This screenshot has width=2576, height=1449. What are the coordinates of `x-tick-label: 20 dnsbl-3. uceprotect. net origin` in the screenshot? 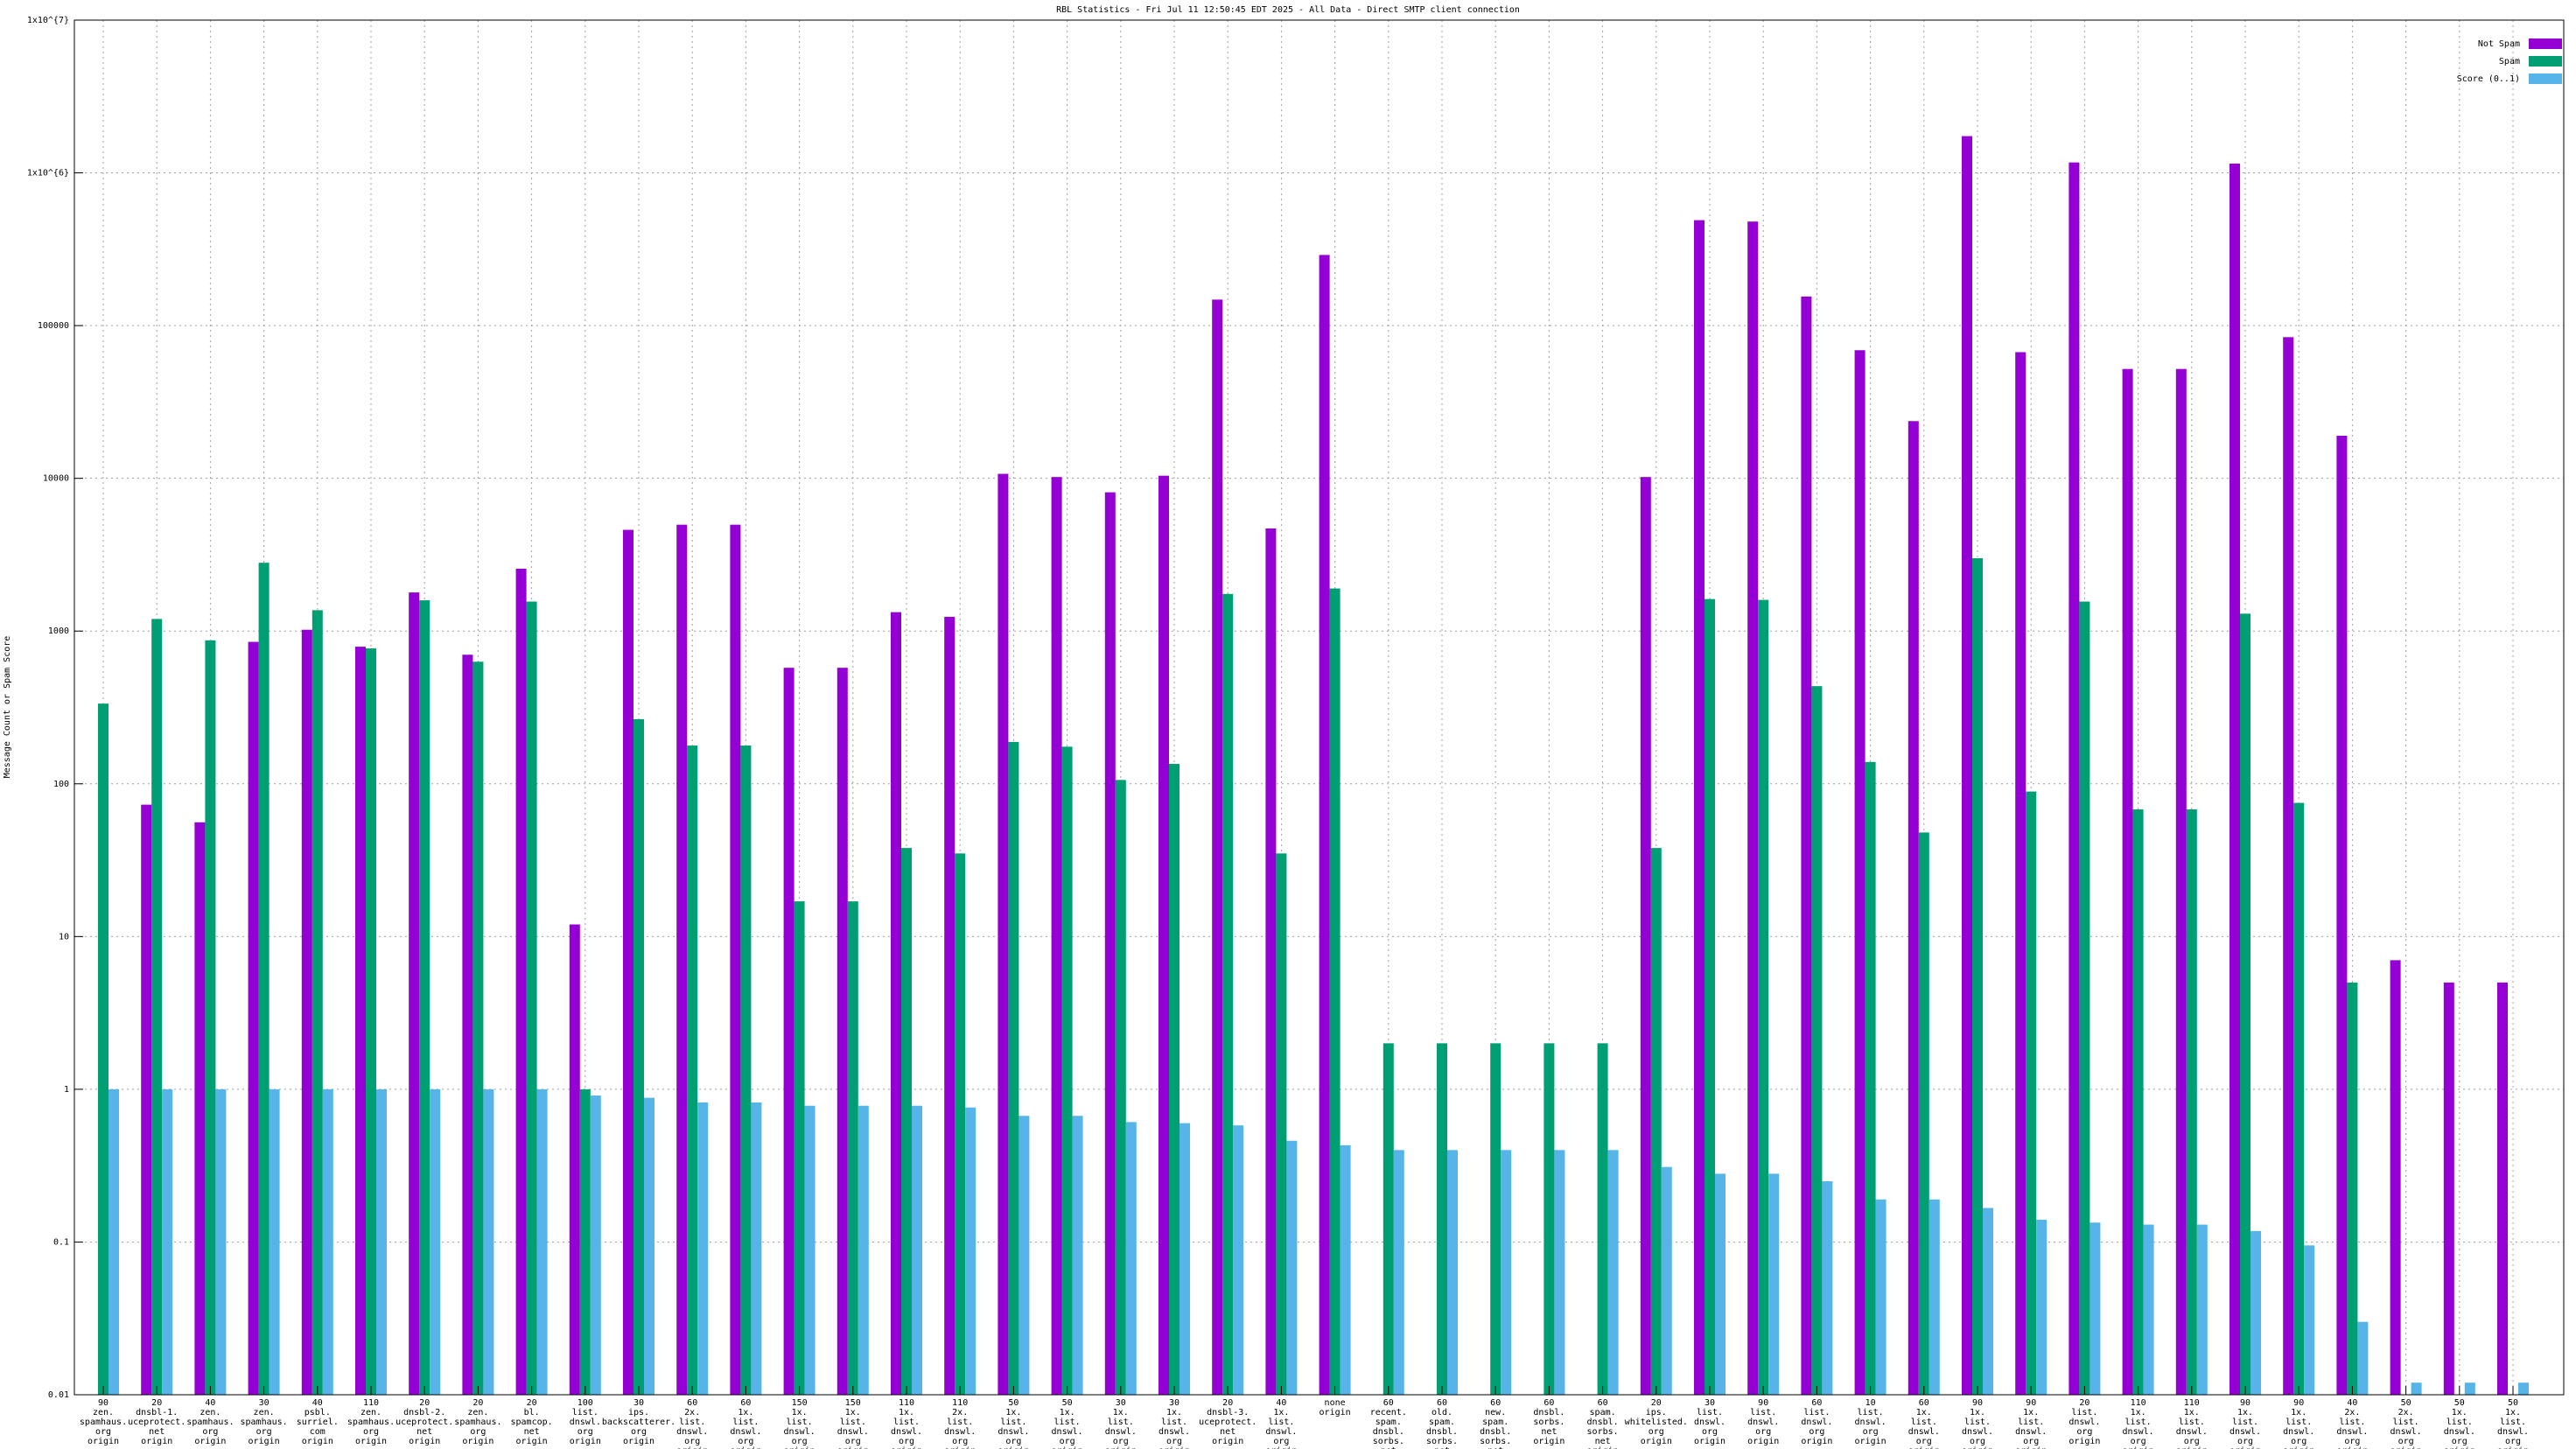 It's located at (1227, 1422).